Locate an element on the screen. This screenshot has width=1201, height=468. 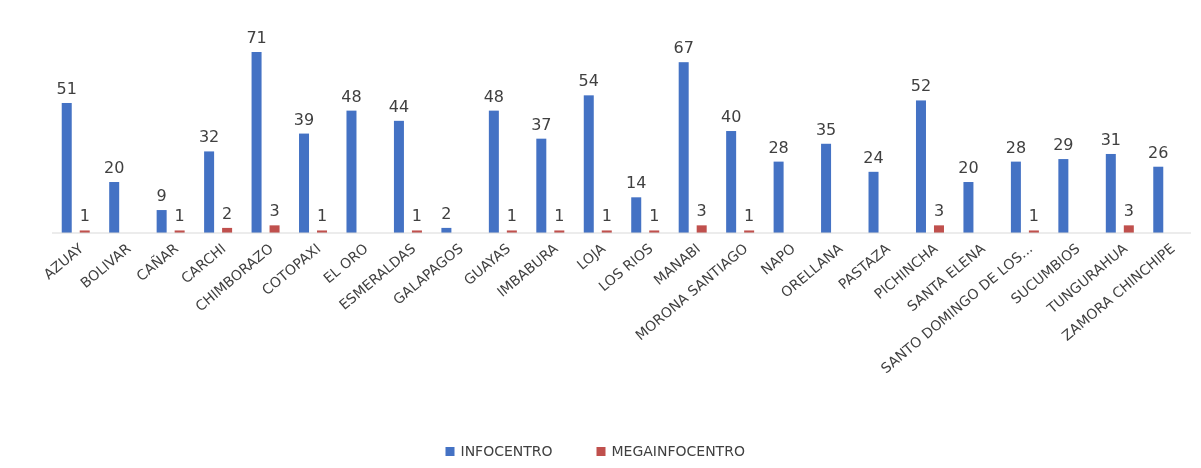
data-label: 14 is located at coordinates (636, 183).